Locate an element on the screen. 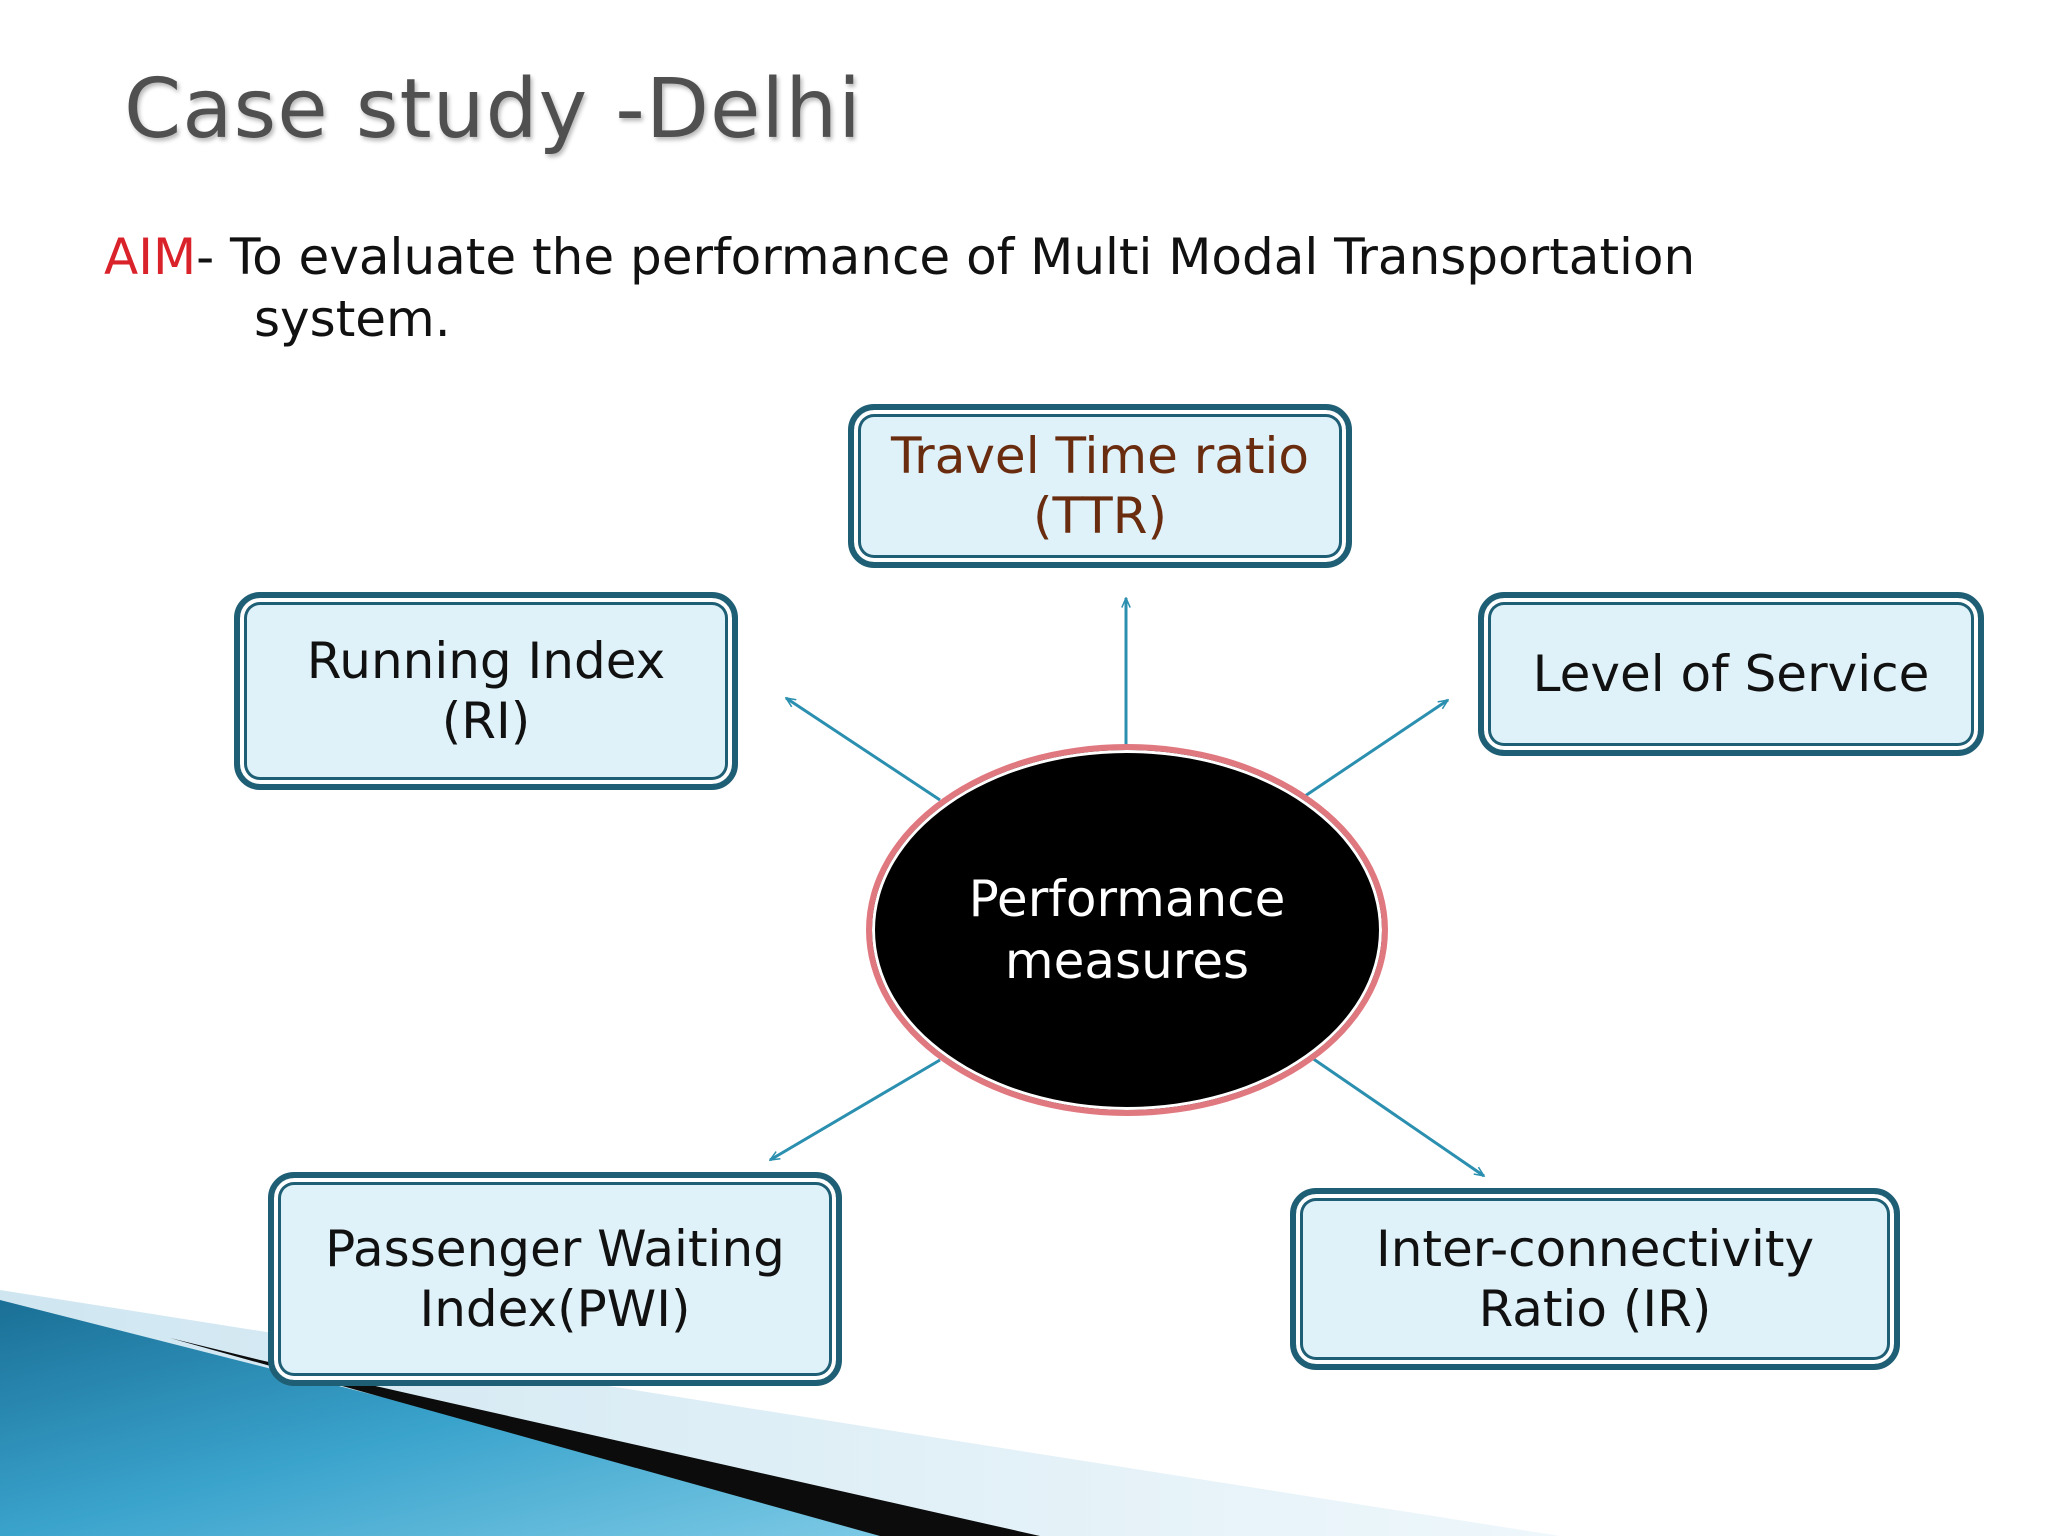 This screenshot has width=2048, height=1536. aim-label: AIM is located at coordinates (150, 257).